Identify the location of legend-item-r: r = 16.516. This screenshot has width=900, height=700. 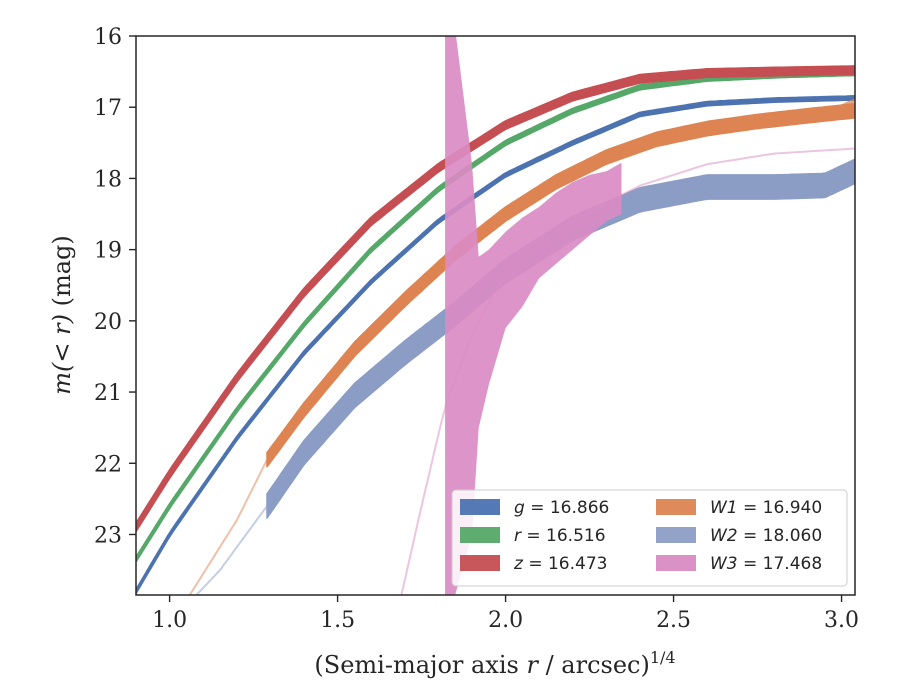
(533, 536).